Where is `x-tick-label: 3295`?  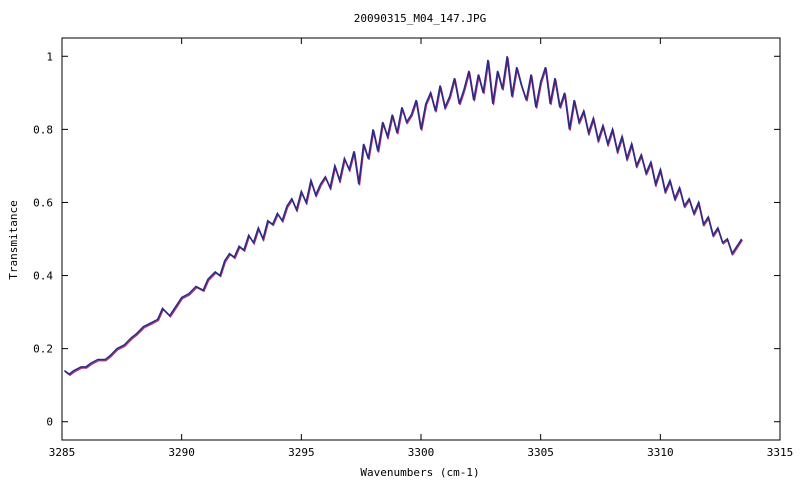
x-tick-label: 3295 is located at coordinates (301, 452).